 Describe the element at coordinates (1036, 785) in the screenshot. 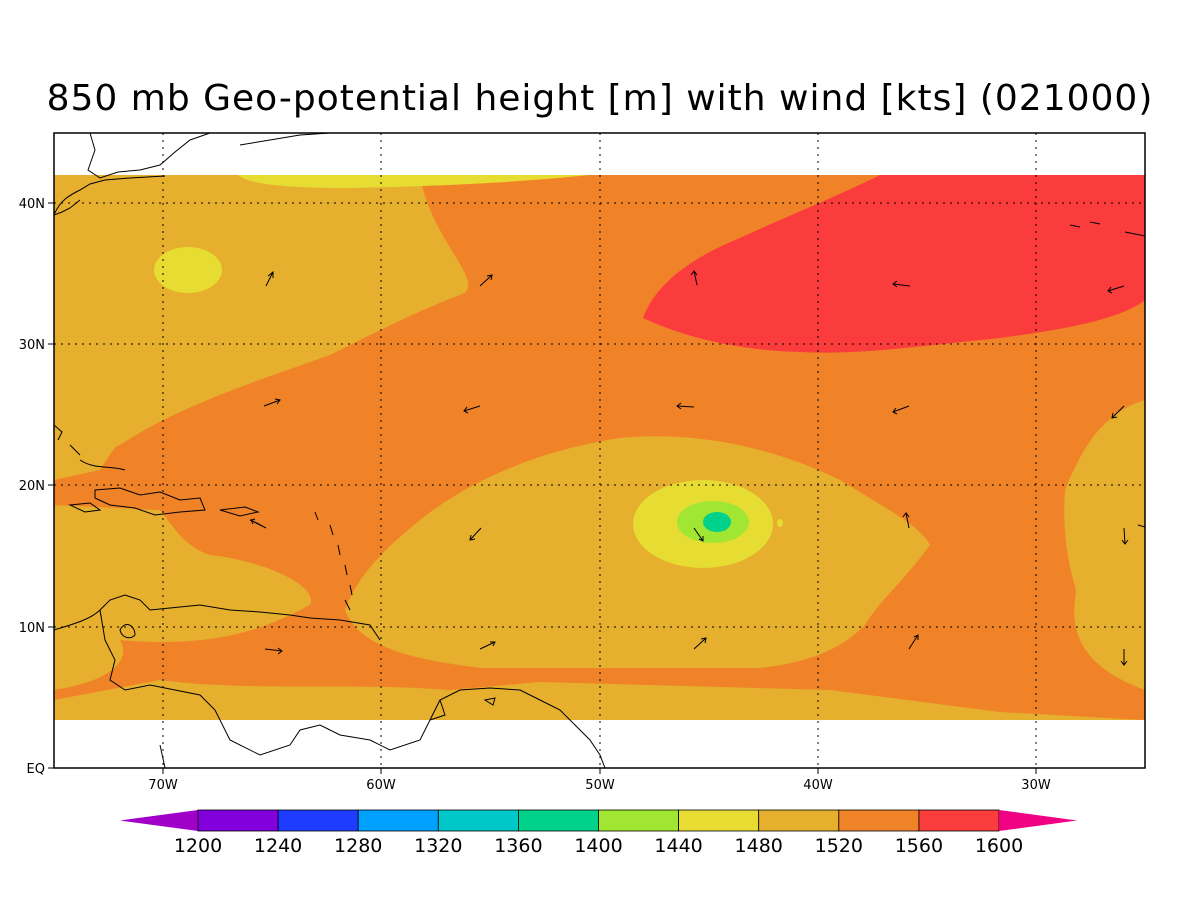

I see `lon-label: 30W` at that location.